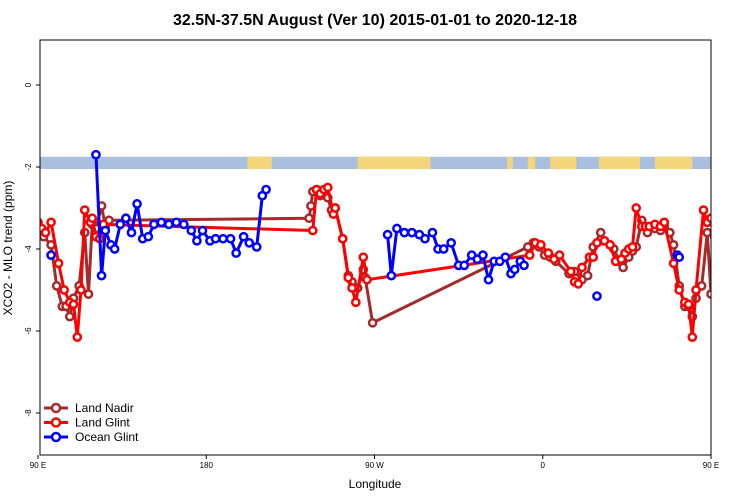  I want to click on x-axis: 90 E 180 90 W 0 90 E, so click(374, 462).